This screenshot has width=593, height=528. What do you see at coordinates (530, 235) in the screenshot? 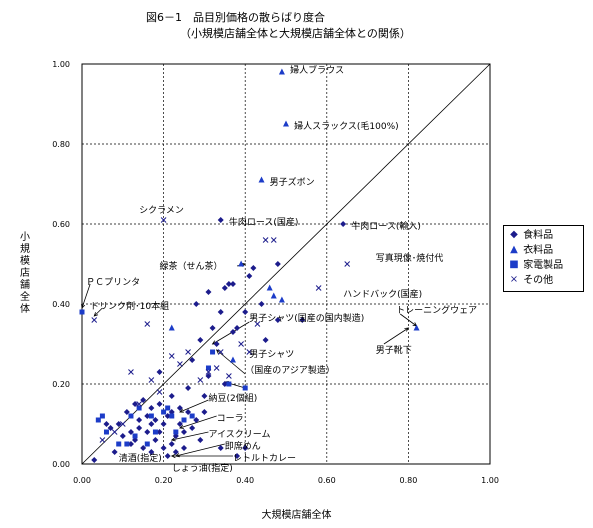
I see `legend-item-food: ◆ 食料品` at bounding box center [530, 235].